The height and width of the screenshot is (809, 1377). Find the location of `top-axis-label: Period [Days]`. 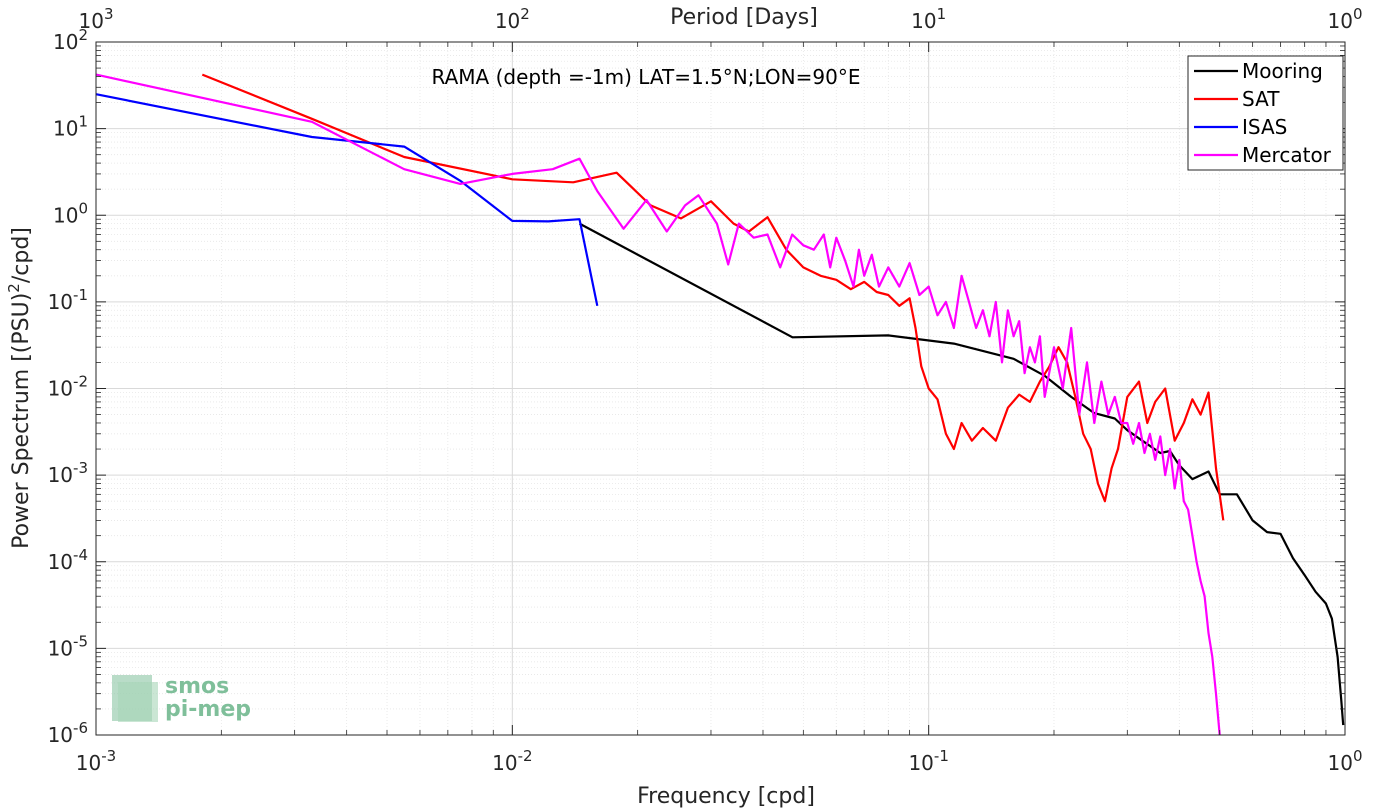

top-axis-label: Period [Days] is located at coordinates (744, 17).